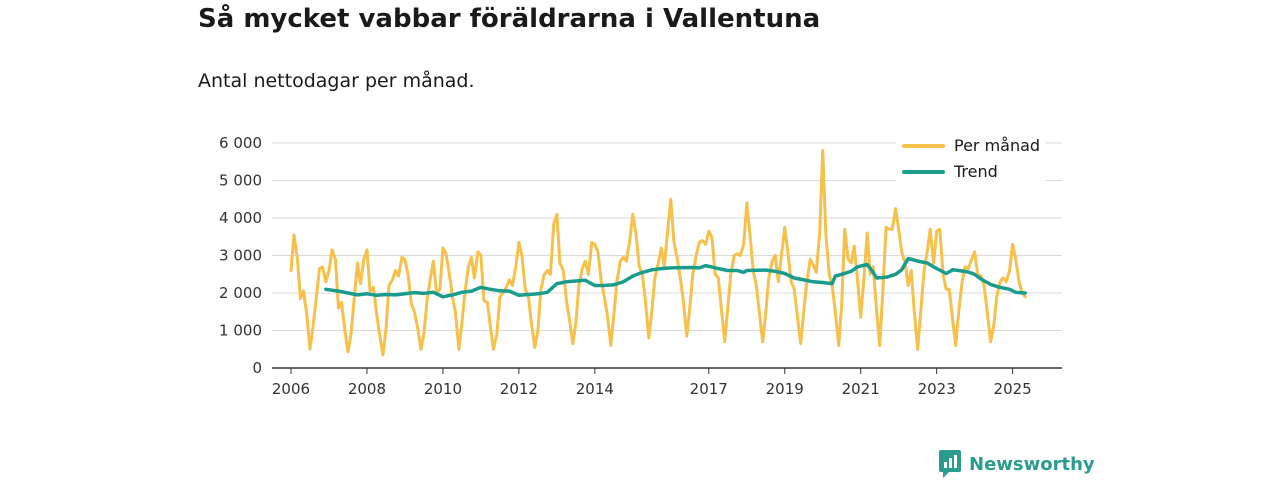 The image size is (1280, 480). What do you see at coordinates (950, 464) in the screenshot?
I see `newsworthy-logo-icon` at bounding box center [950, 464].